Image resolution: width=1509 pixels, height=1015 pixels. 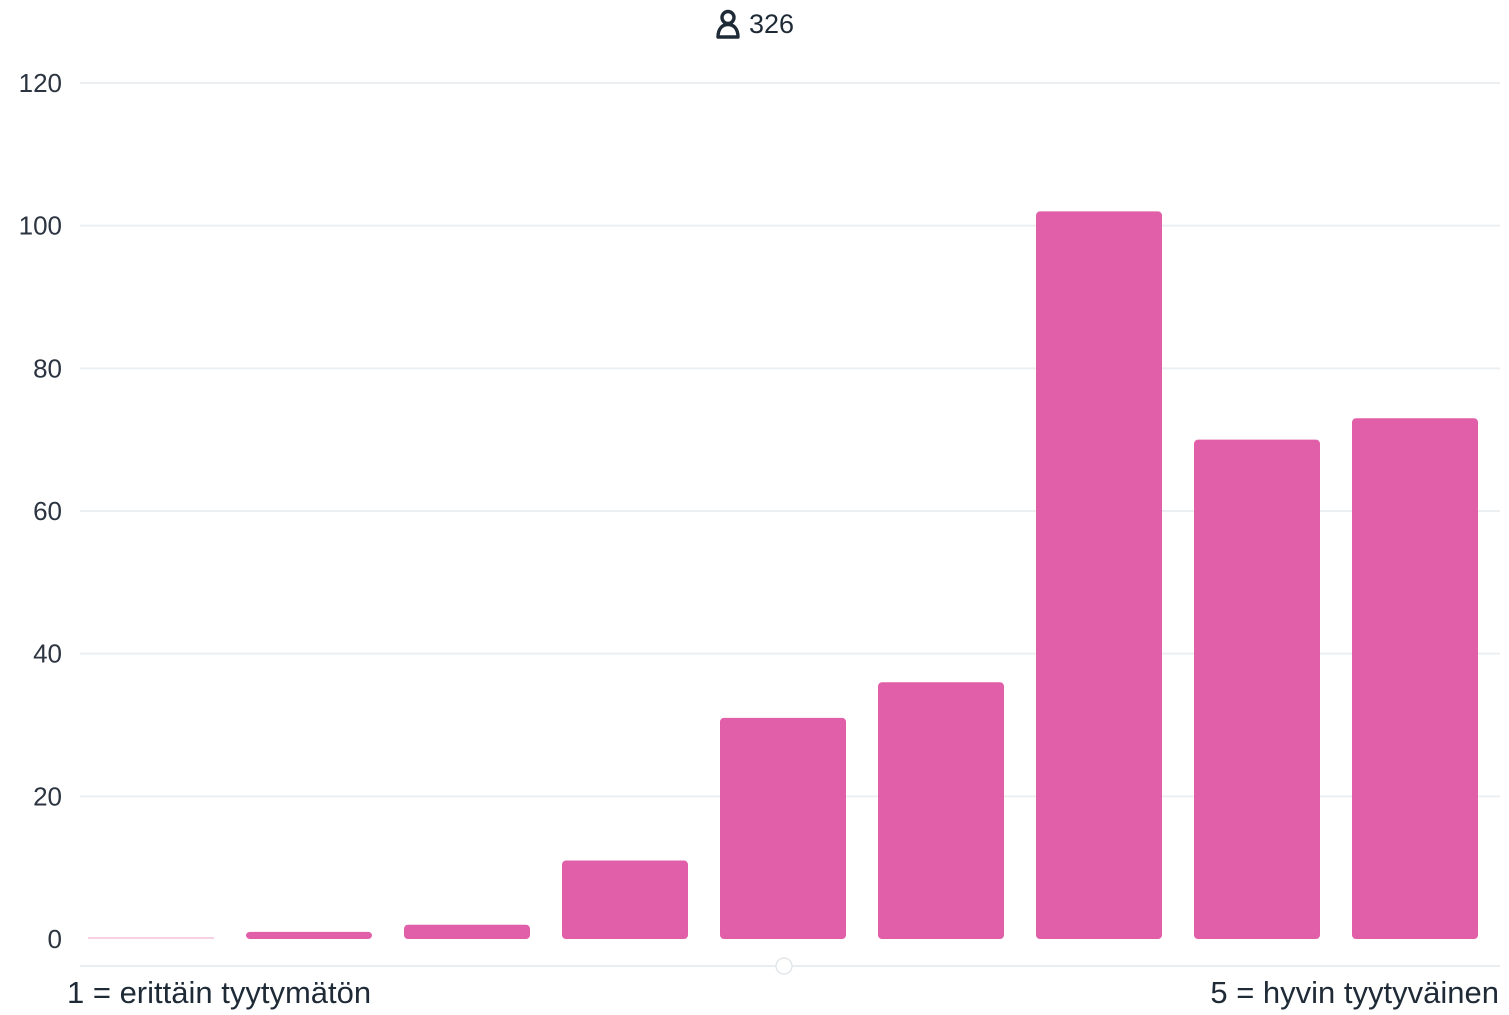 What do you see at coordinates (40, 226) in the screenshot?
I see `y-tick-label: 100` at bounding box center [40, 226].